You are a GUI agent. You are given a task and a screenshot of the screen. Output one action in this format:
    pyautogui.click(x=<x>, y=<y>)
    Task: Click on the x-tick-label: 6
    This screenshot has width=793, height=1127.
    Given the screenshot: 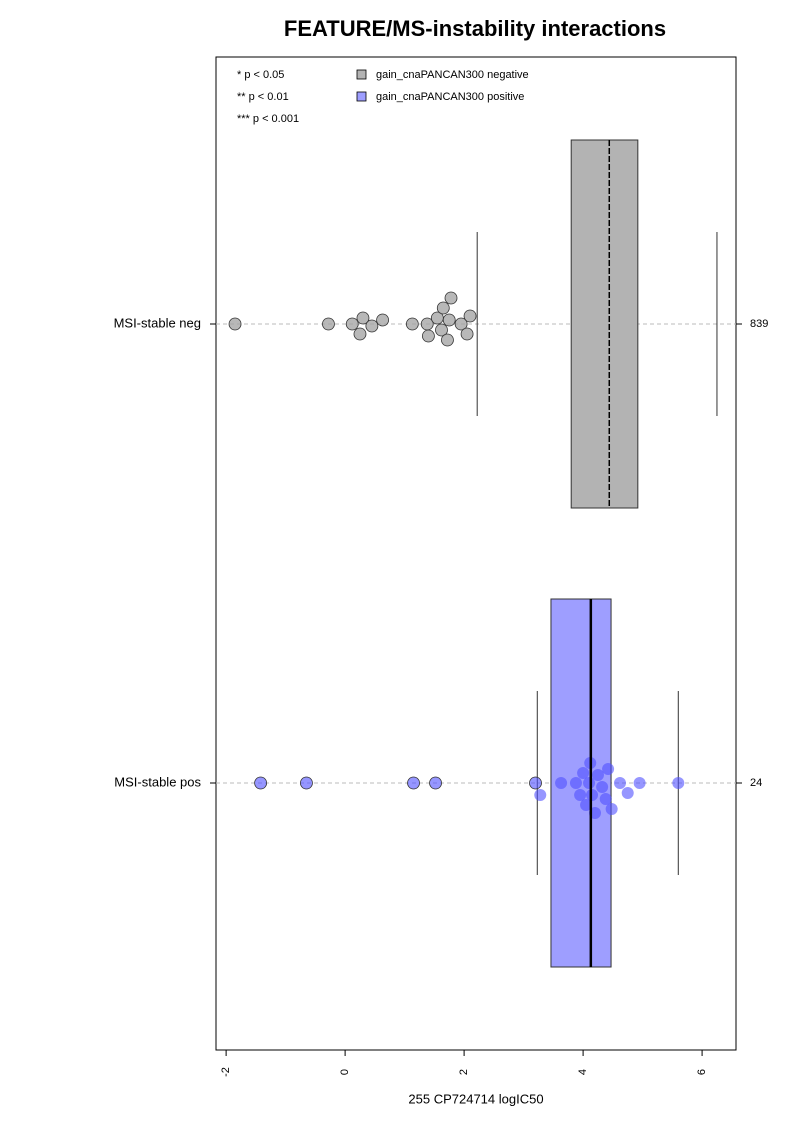 What is the action you would take?
    pyautogui.click(x=702, y=1072)
    